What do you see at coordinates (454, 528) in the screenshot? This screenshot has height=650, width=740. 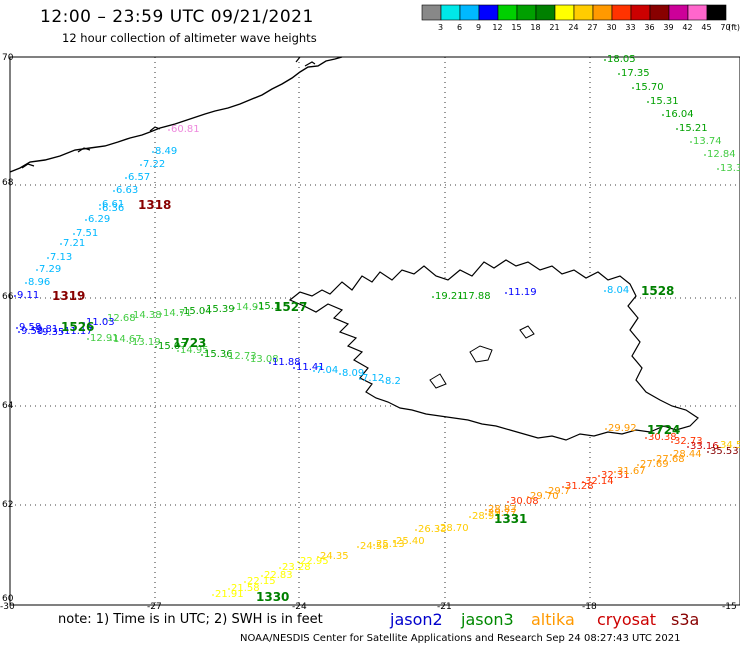 I see `wave-height-value: 28.70` at bounding box center [454, 528].